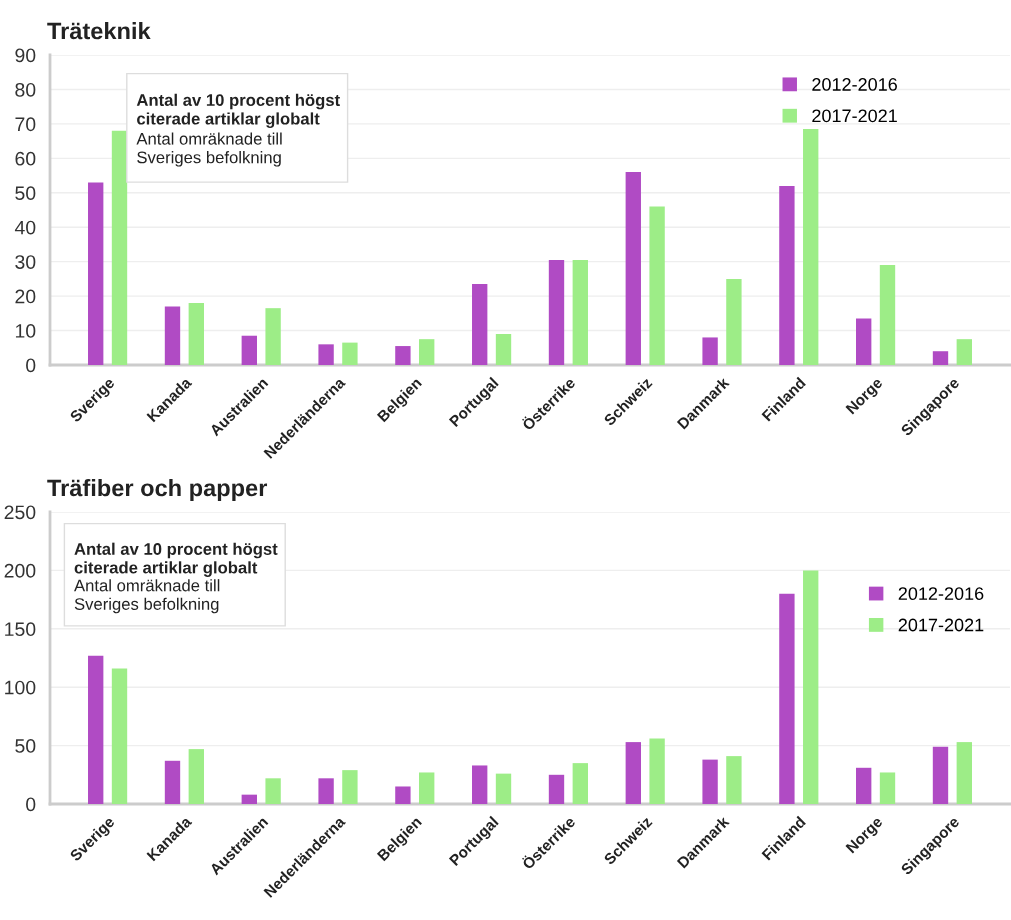 The height and width of the screenshot is (920, 1011). I want to click on y-tick-label: 70, so click(25, 124).